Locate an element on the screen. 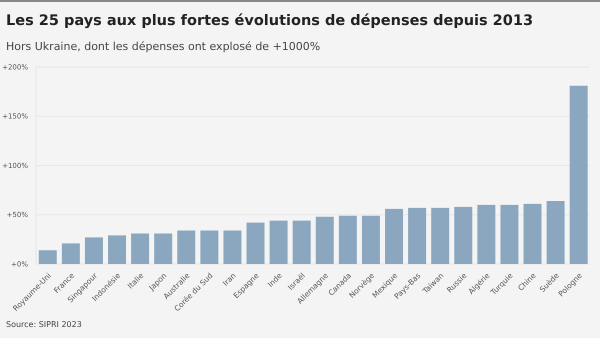 This screenshot has width=600, height=338. chart-title: Les 25 pays aux plus fortes évolutions de dépenses depuis 2013 is located at coordinates (270, 21).